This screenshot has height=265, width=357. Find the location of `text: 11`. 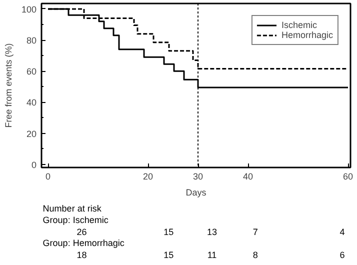

text: 11 is located at coordinates (212, 255).